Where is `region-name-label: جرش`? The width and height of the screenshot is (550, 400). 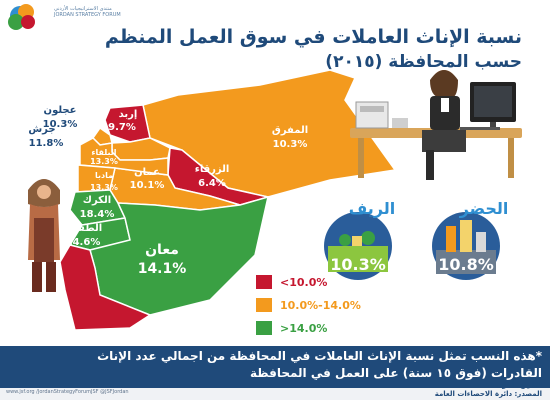
region-name-label: جرش is located at coordinates (41, 129).